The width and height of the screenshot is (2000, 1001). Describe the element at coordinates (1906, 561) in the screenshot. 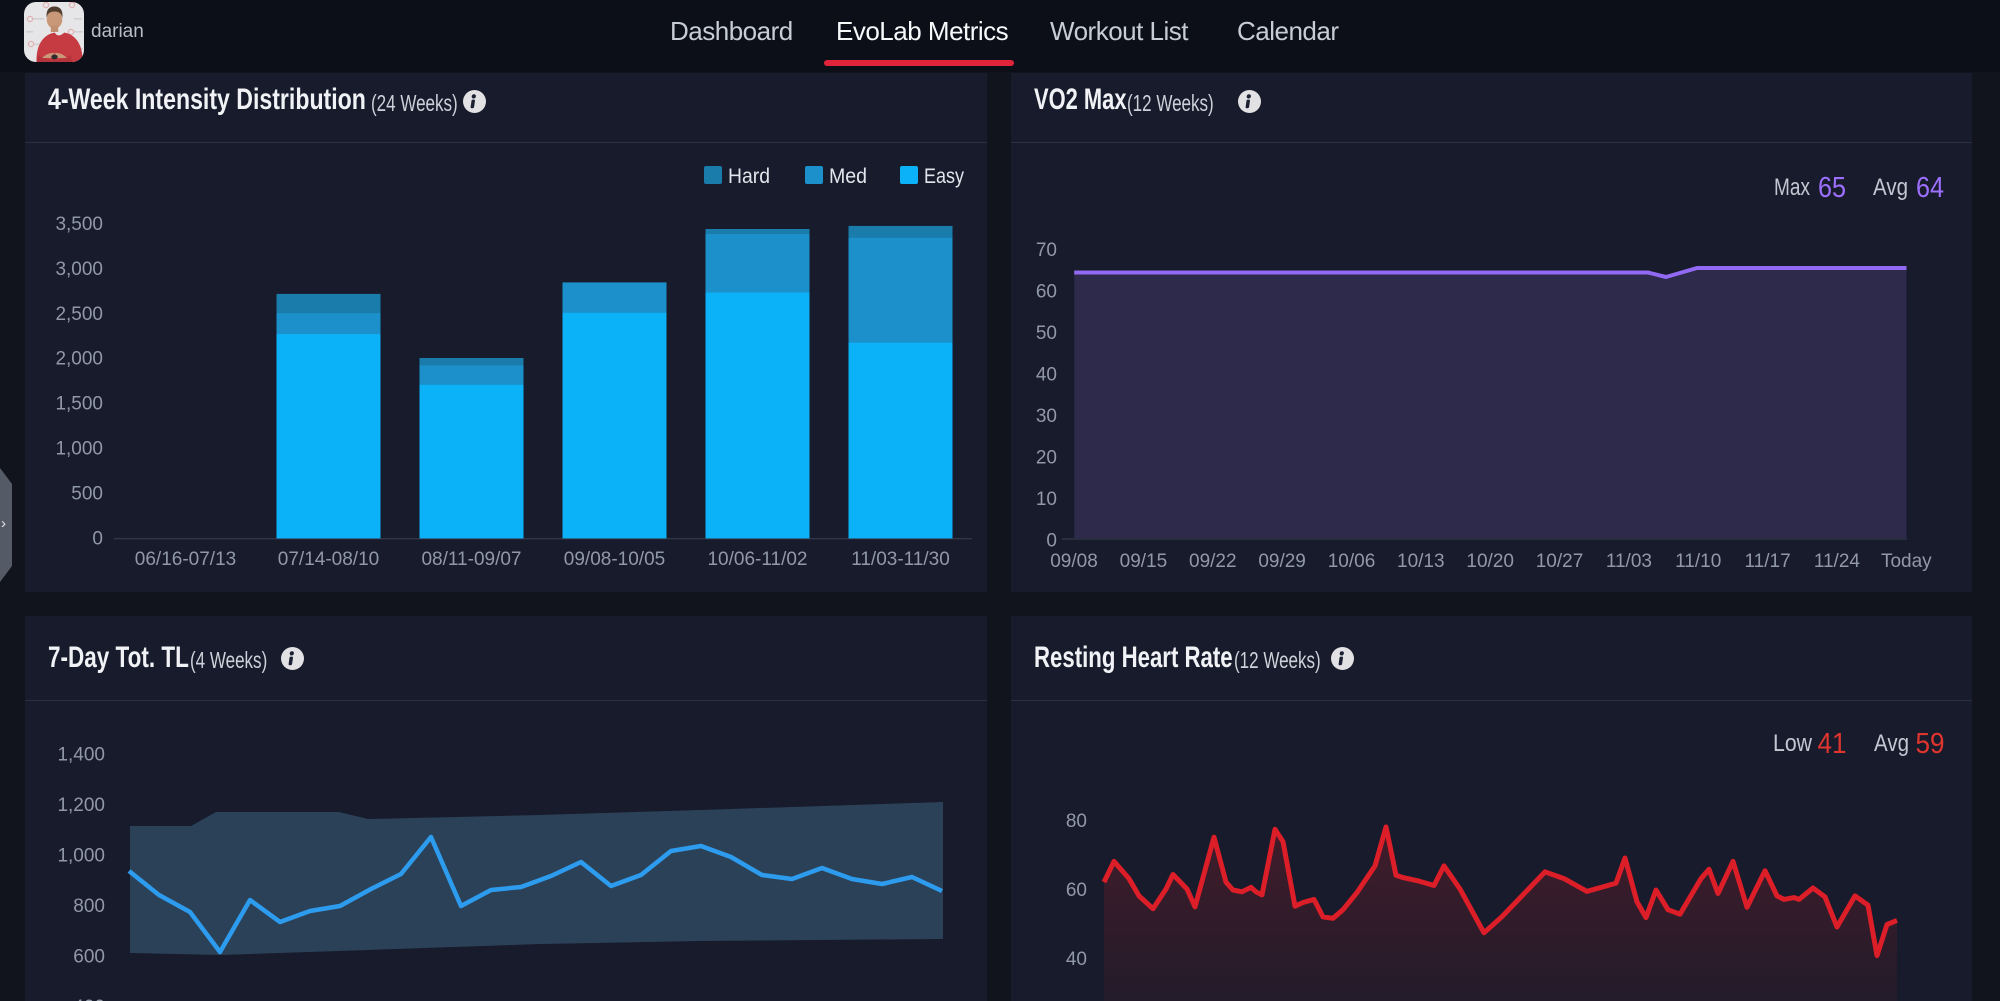

I see `svg-text: Today` at that location.